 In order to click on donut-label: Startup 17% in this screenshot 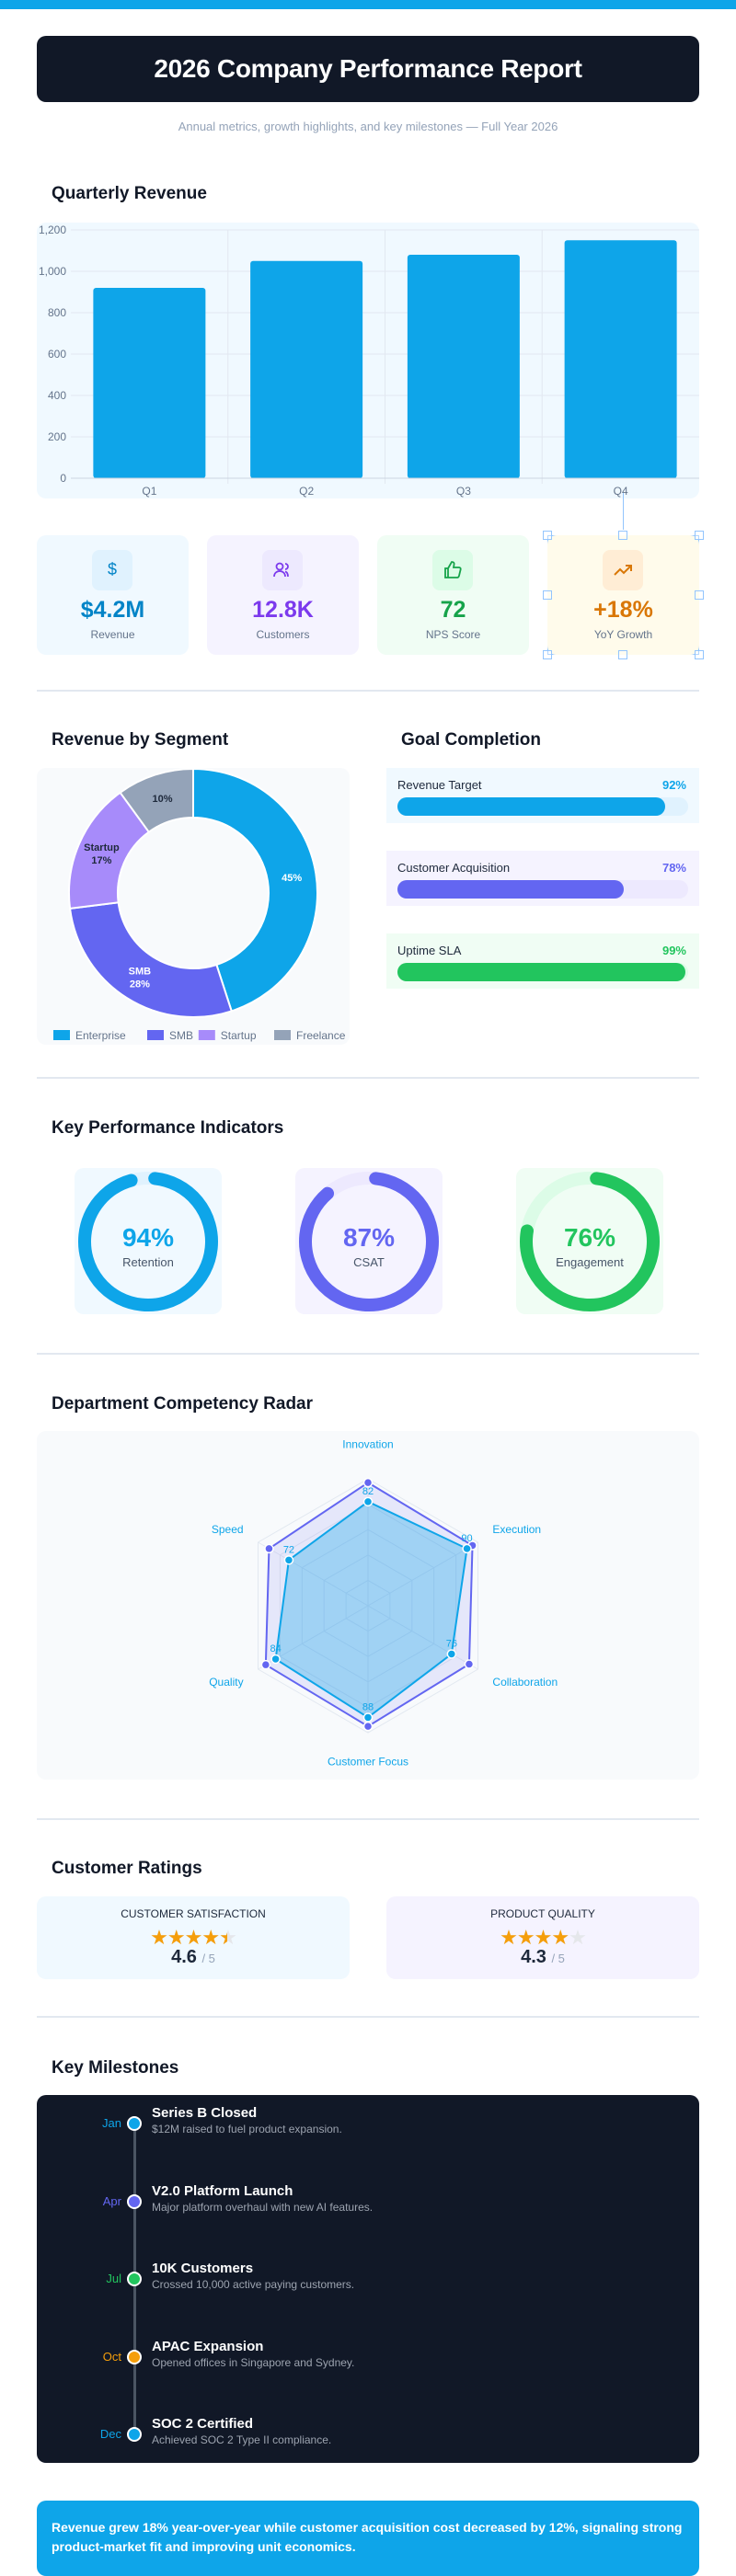, I will do `click(102, 854)`.